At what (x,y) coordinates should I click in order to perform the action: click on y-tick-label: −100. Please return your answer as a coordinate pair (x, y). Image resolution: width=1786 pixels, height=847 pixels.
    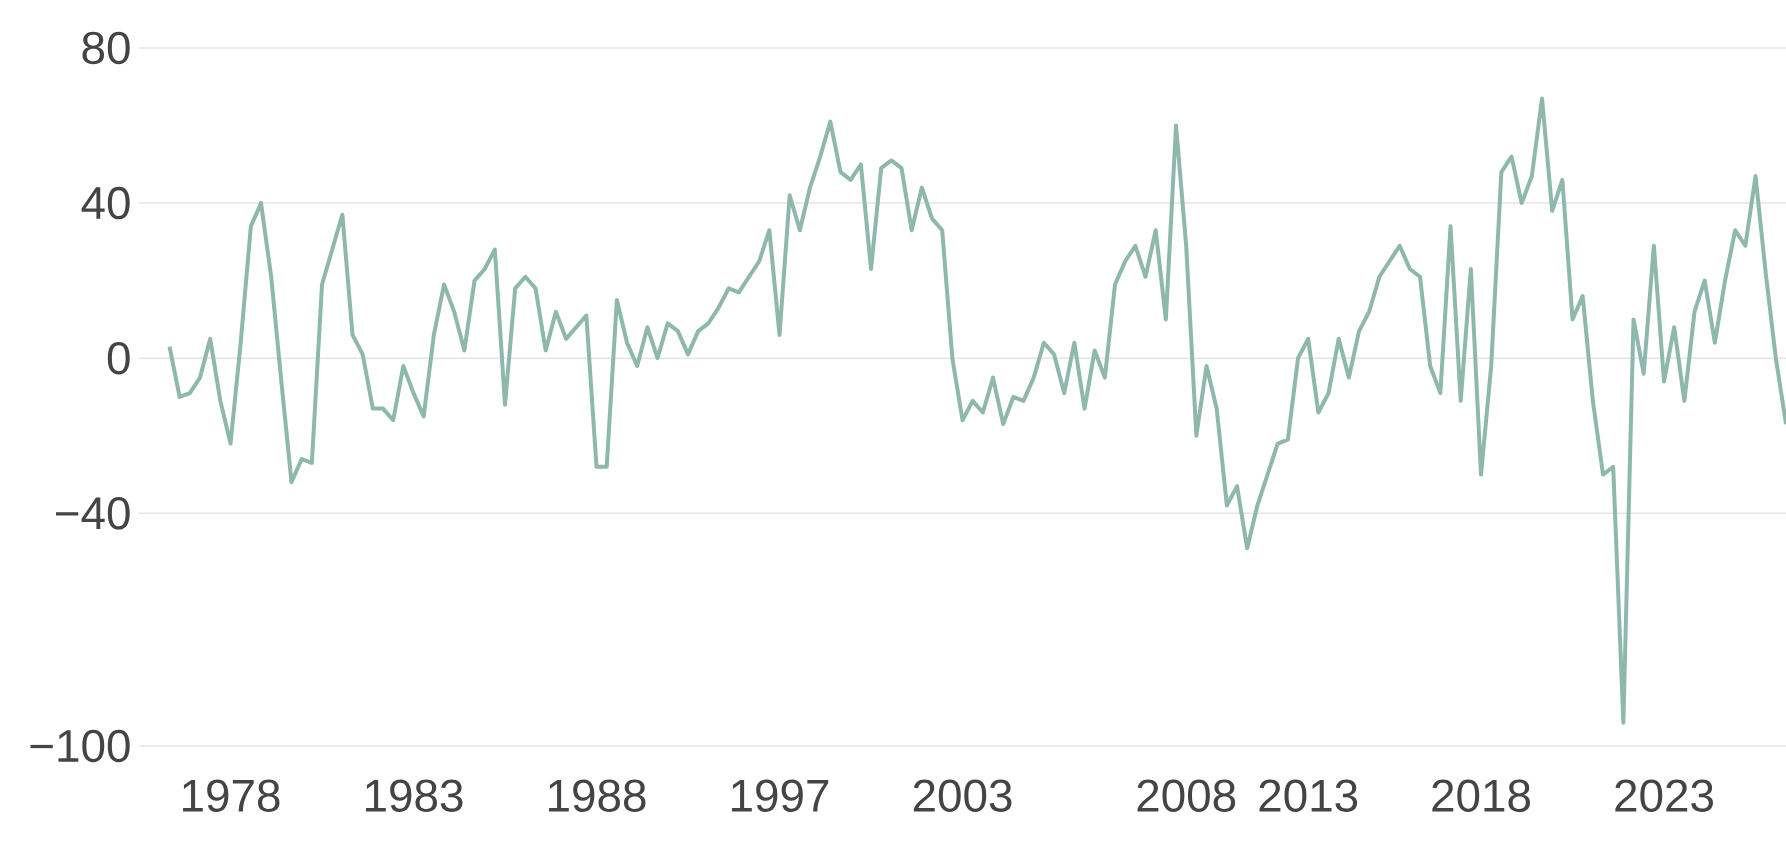
    Looking at the image, I should click on (80, 746).